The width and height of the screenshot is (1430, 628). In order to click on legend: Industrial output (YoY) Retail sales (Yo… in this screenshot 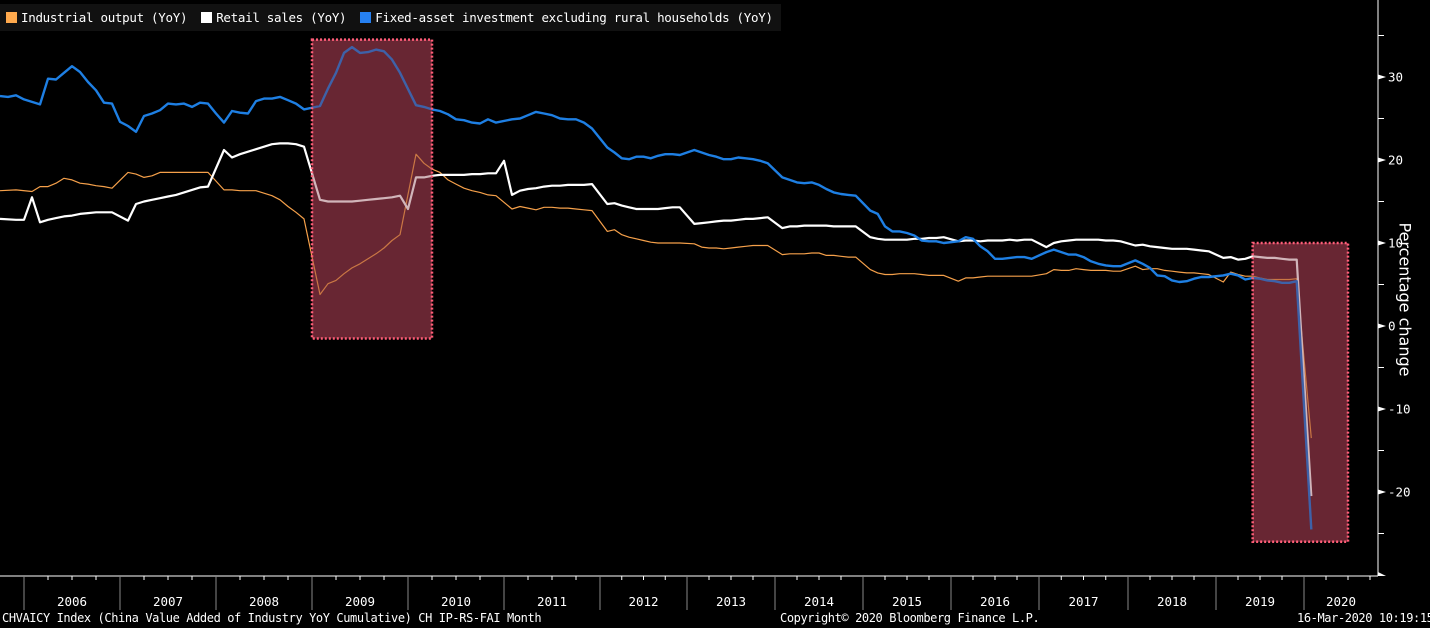, I will do `click(390, 17)`.